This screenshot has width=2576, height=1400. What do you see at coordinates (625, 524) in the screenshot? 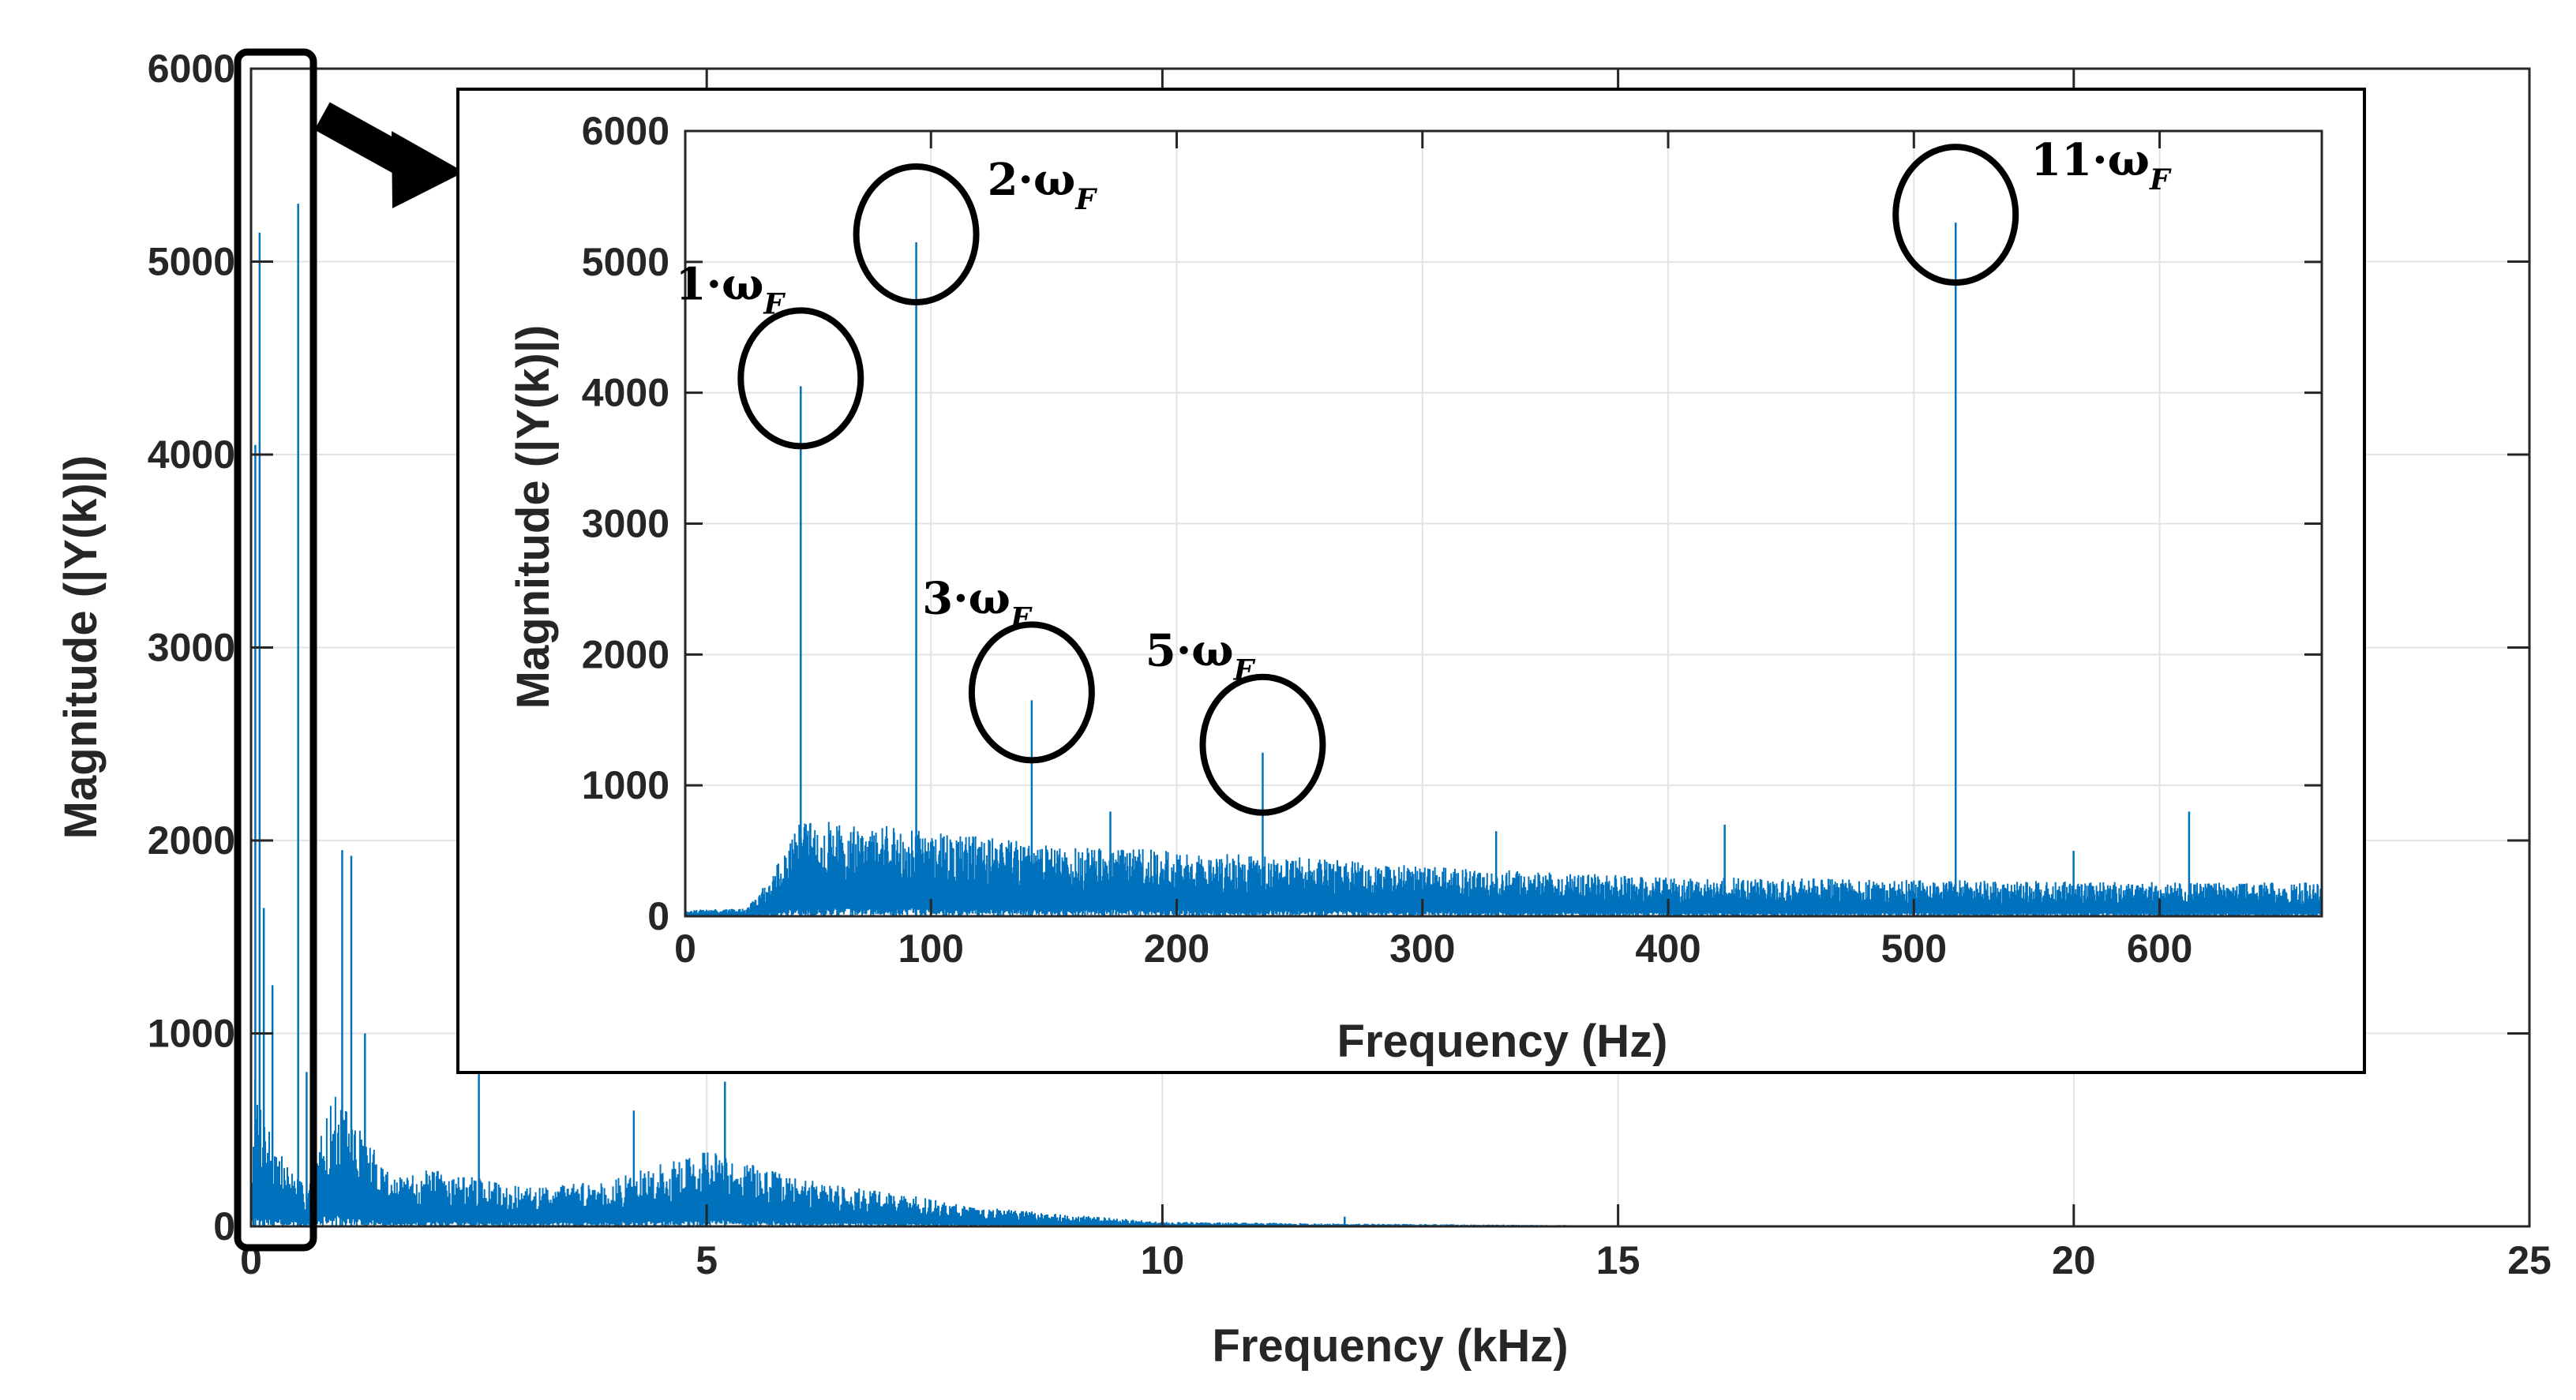
I see `inset-y-tick-label: 3000` at bounding box center [625, 524].